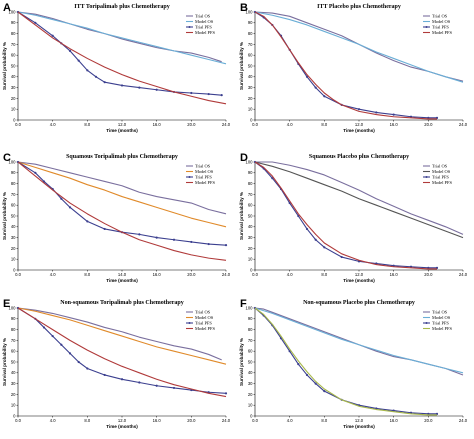  Describe the element at coordinates (119, 334) in the screenshot. I see `series-line-trial-os` at that location.